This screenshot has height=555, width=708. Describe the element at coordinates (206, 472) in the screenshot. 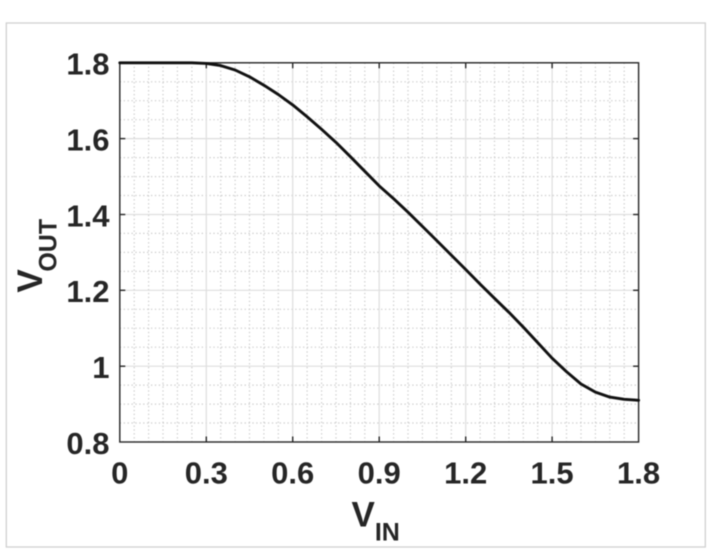

I see `svg-text: 0.3` at that location.